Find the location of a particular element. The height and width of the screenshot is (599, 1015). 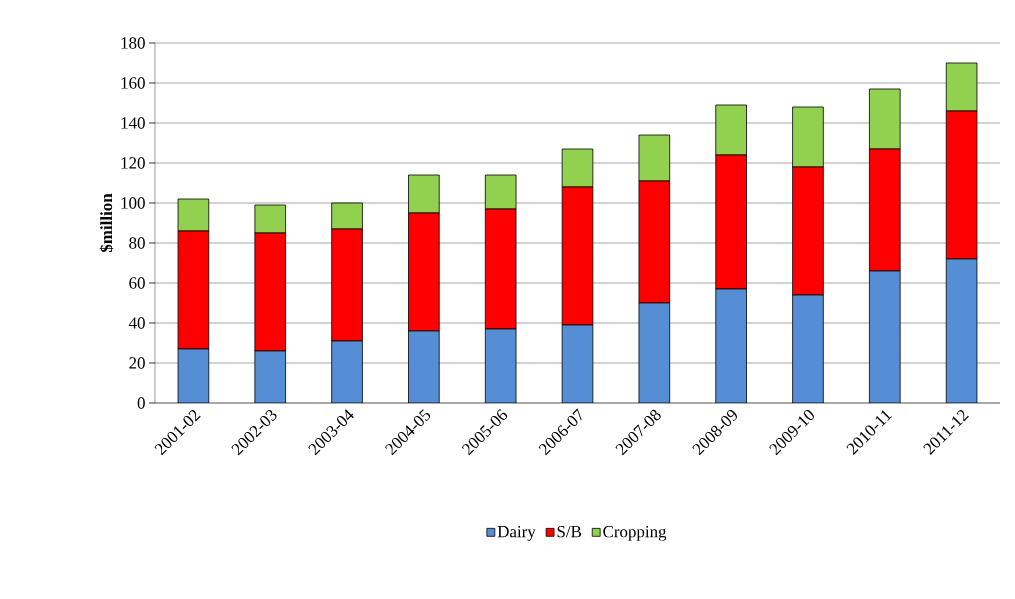

y-axis-title: $million is located at coordinates (106, 223).